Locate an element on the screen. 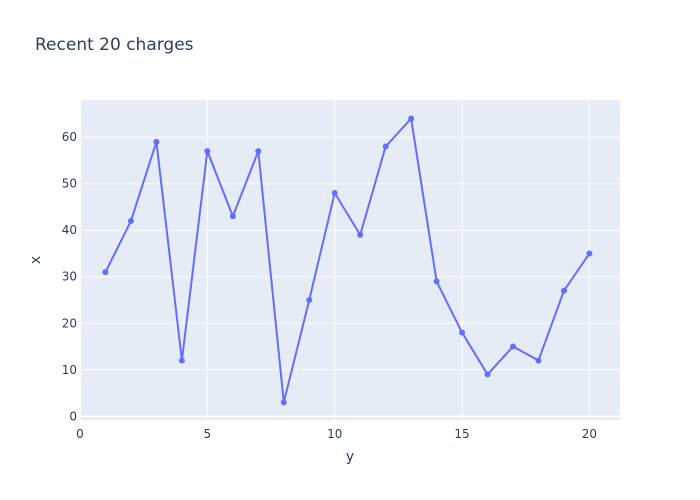  y-tick-label: 0 is located at coordinates (73, 416).